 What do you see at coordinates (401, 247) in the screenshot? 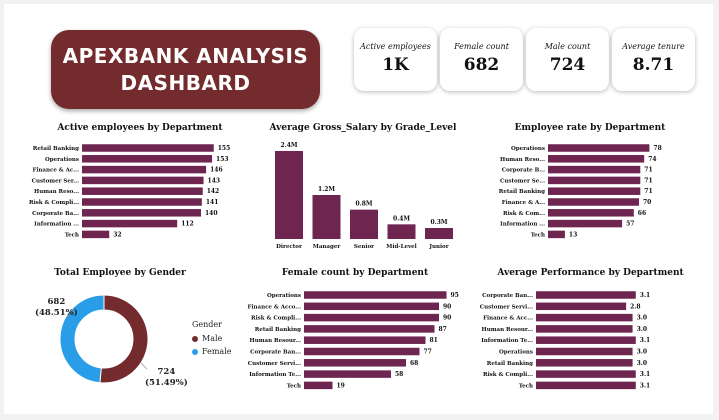
I see `category-label: Mid-Level` at bounding box center [401, 247].